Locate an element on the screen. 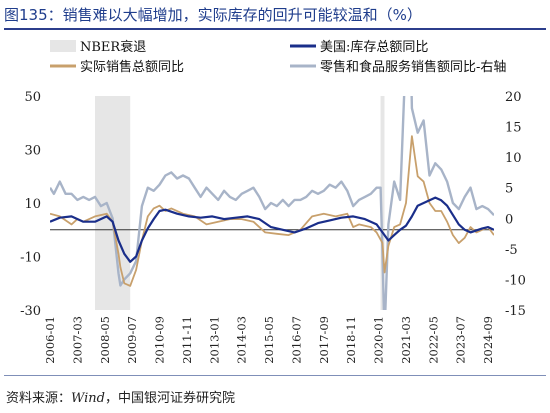  x-tick-label: 2011-11 is located at coordinates (187, 340).